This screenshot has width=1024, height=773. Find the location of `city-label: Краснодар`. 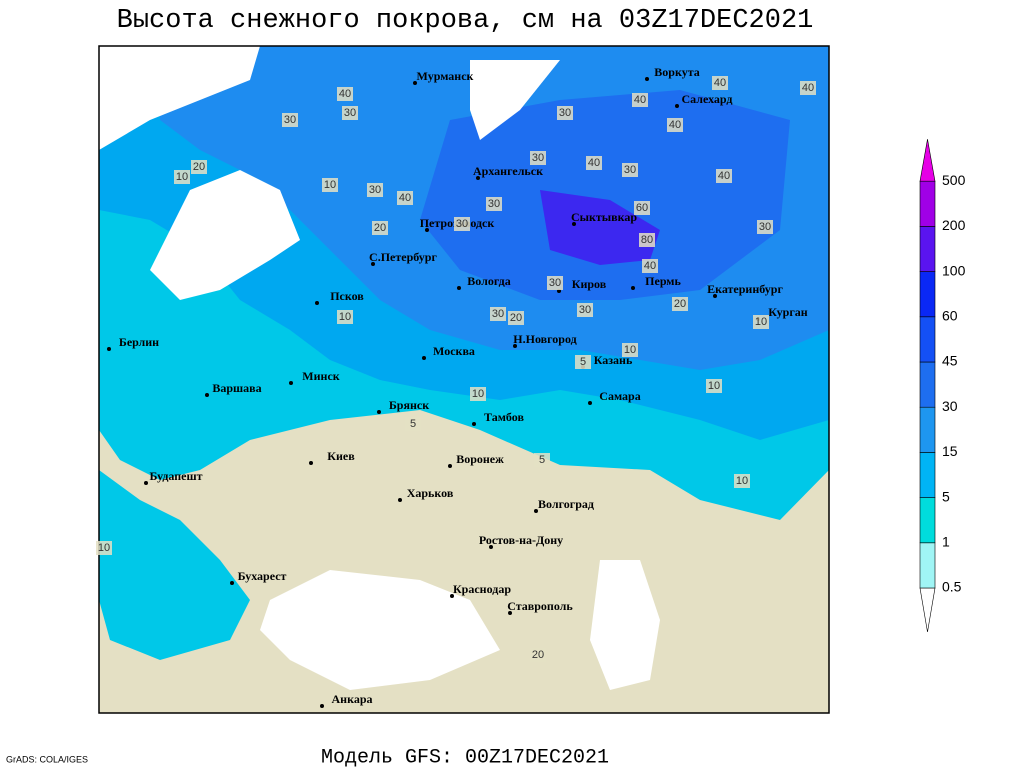

city-label: Краснодар is located at coordinates (482, 589).